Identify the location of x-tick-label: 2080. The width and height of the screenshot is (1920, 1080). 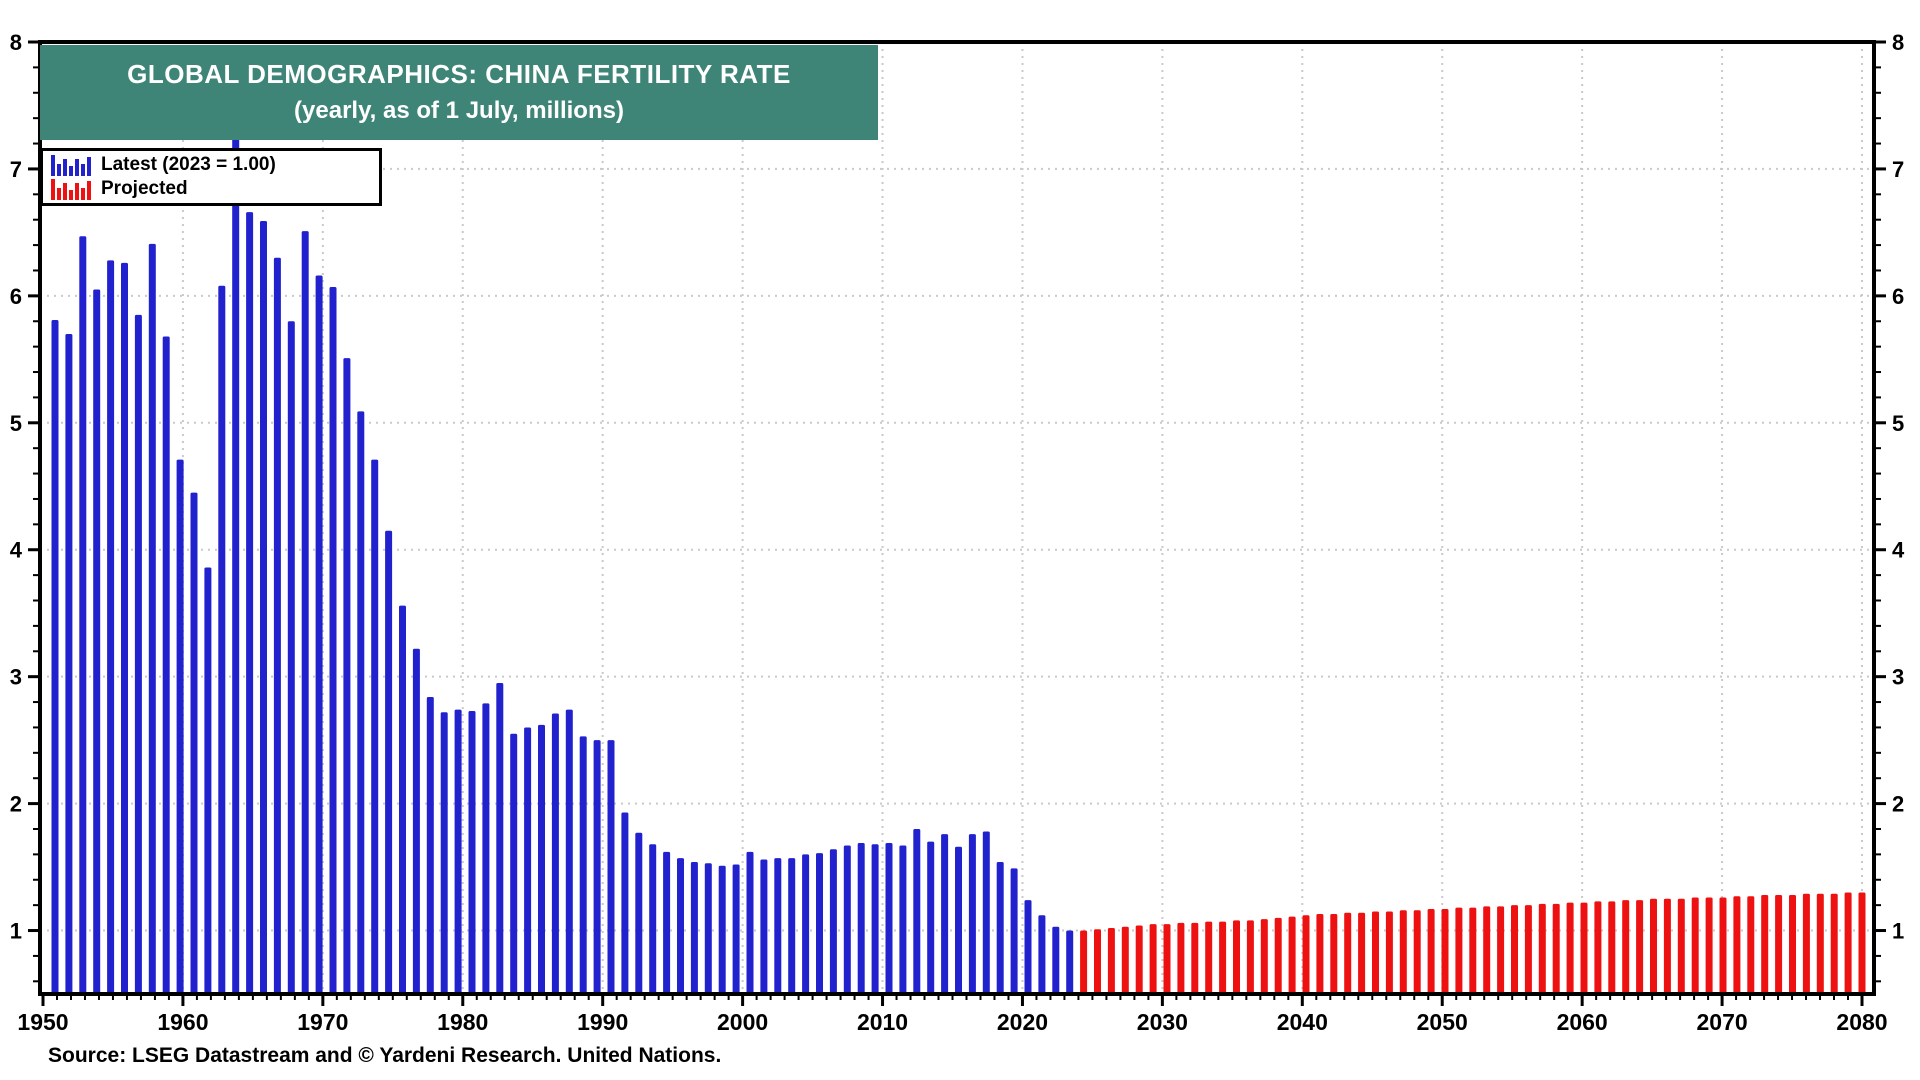
(1861, 1022).